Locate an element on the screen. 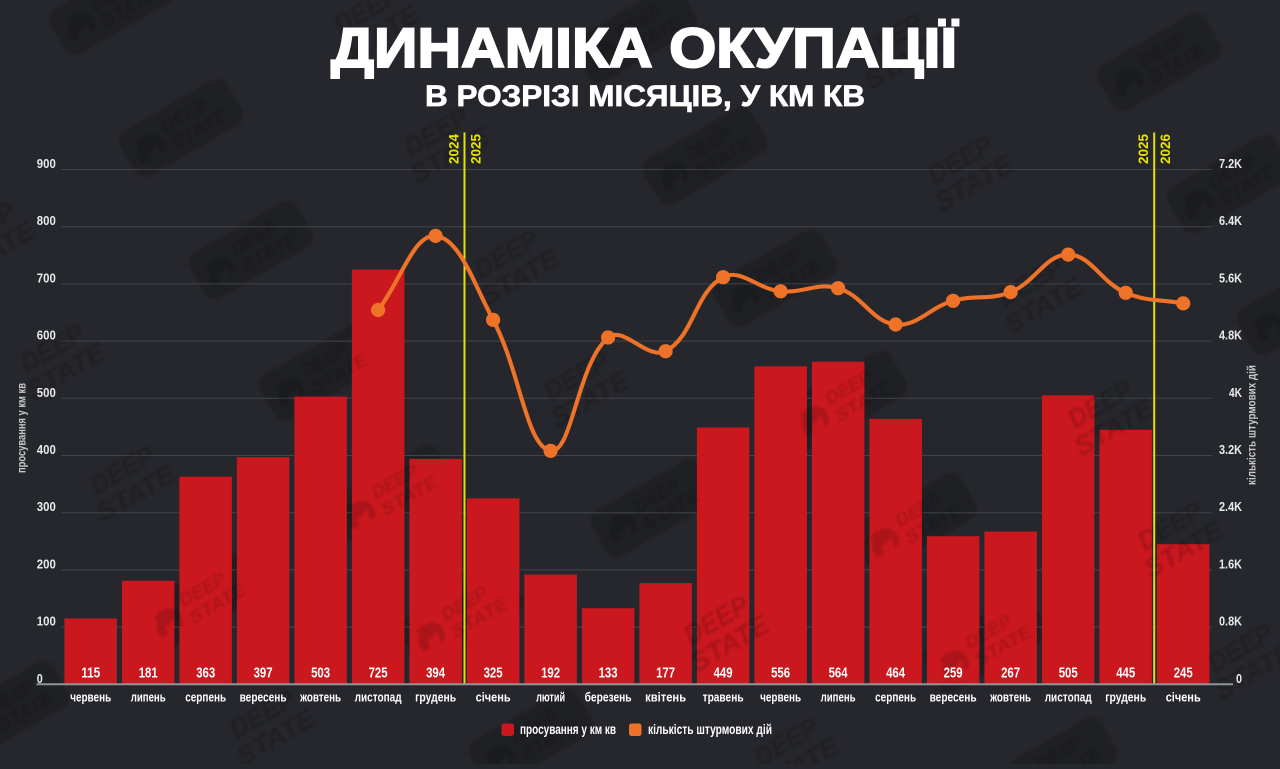  svg-text: 259 is located at coordinates (953, 674).